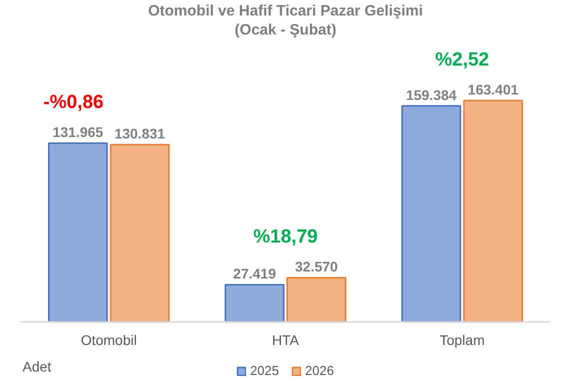 The width and height of the screenshot is (574, 381). Describe the element at coordinates (285, 11) in the screenshot. I see `chart-title: Otomobil ve Hafif Ticari Pazar Gelişimi` at that location.